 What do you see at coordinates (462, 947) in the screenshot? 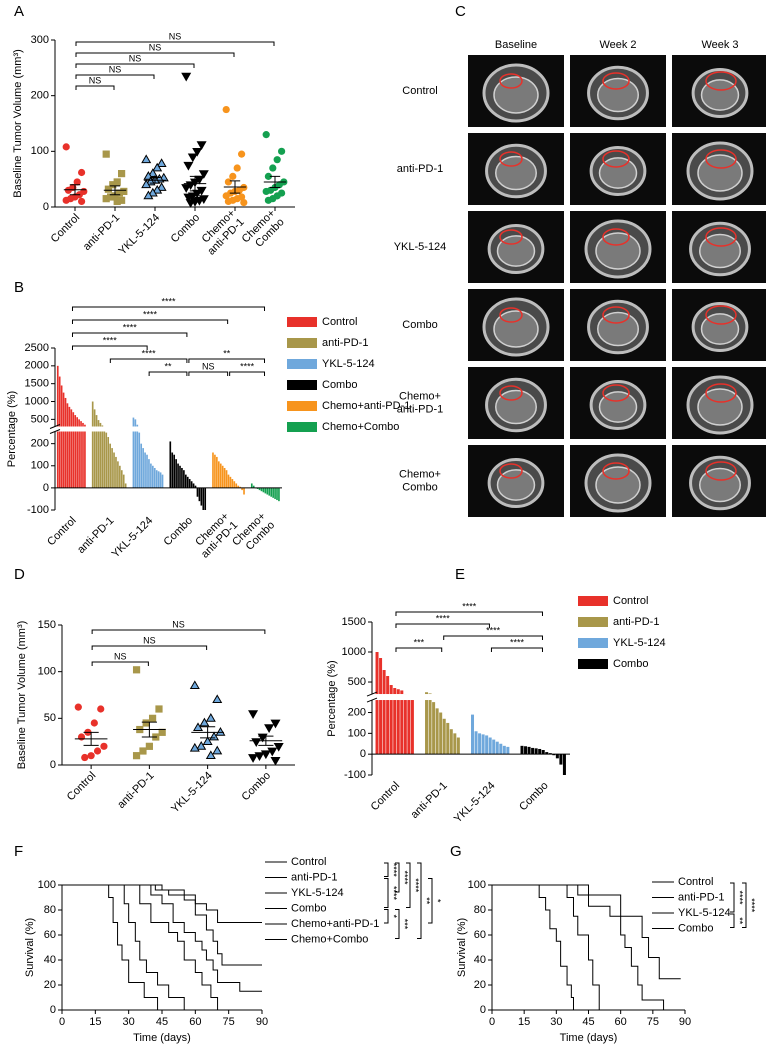
I see `y-axis-label: Survival (%)` at bounding box center [462, 947].